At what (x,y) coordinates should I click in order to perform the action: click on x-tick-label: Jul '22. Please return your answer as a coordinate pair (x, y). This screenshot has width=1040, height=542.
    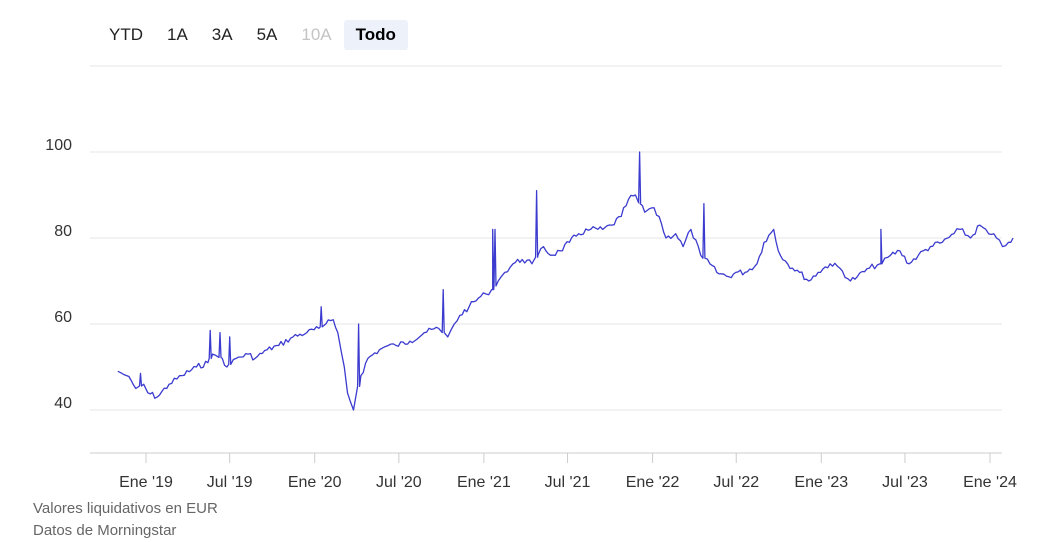
    Looking at the image, I should click on (736, 482).